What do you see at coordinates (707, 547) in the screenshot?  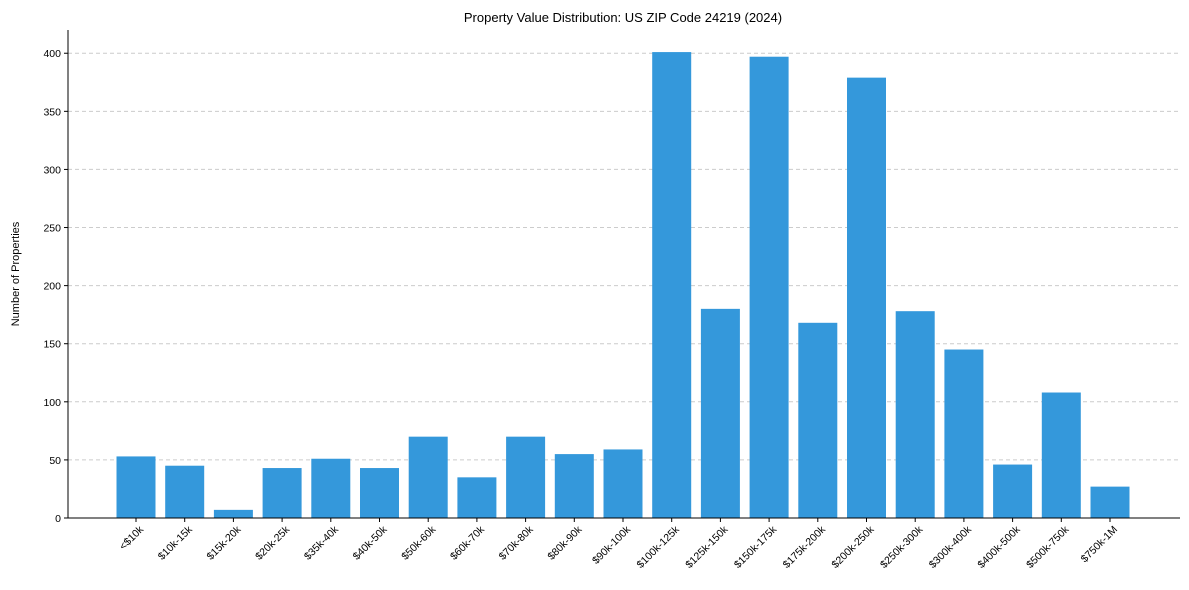 I see `x-tick-label: $125k-150k` at bounding box center [707, 547].